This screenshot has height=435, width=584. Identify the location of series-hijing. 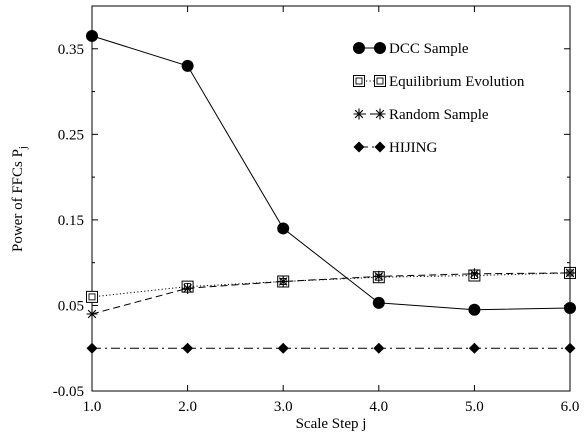
(331, 348).